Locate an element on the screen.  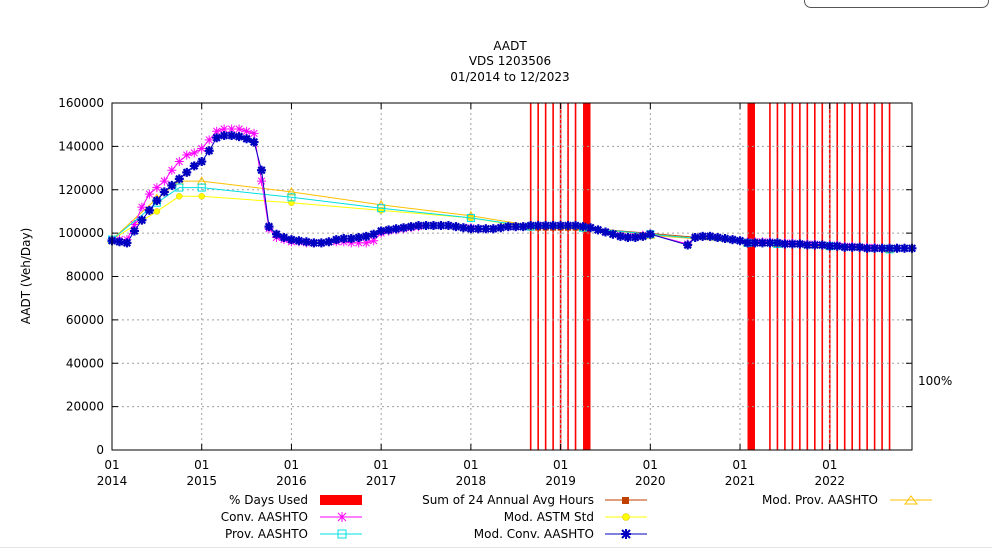
chart-title: AADT is located at coordinates (510, 46).